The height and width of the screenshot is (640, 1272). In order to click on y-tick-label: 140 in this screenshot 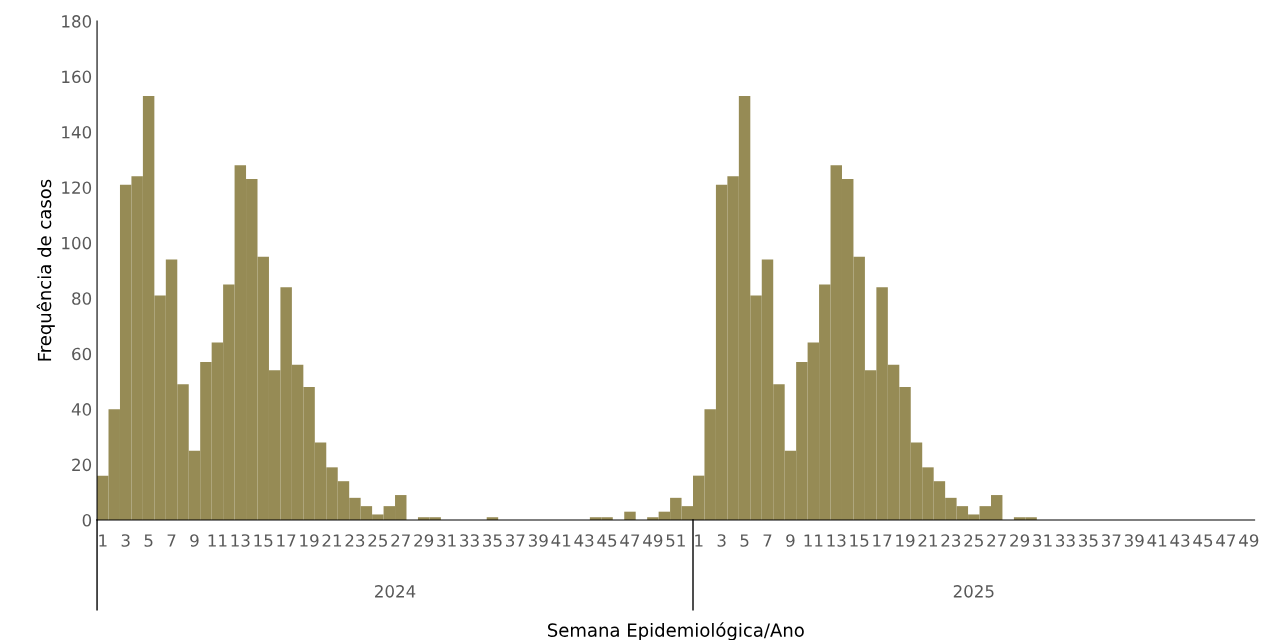, I will do `click(77, 132)`.